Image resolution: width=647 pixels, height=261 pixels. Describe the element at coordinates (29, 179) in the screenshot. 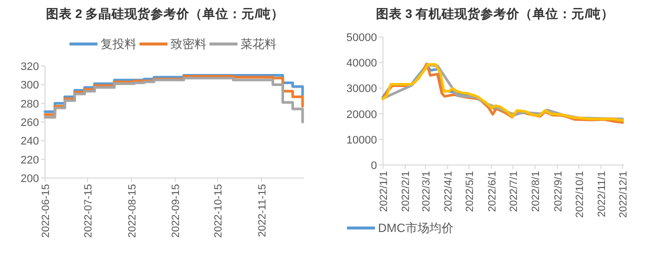

I see `y-tick-label: 200` at that location.